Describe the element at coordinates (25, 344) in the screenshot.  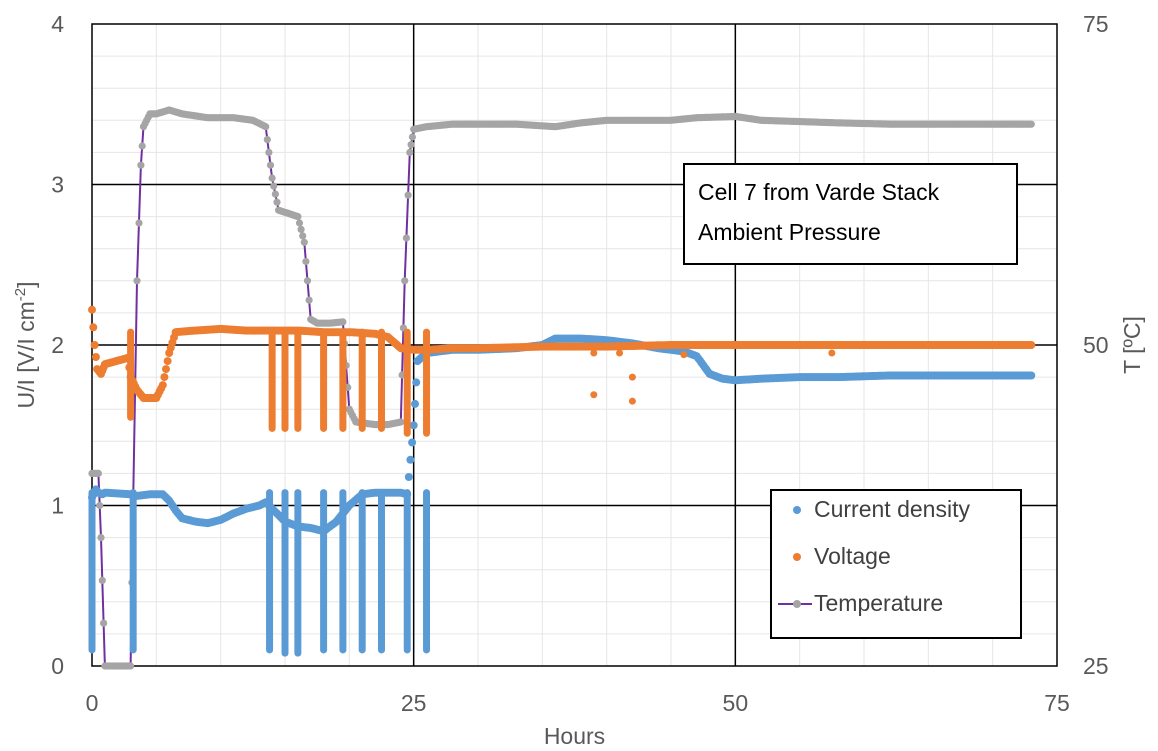
I see `y-axis-left-title: U/I [V/I cm-2]` at that location.